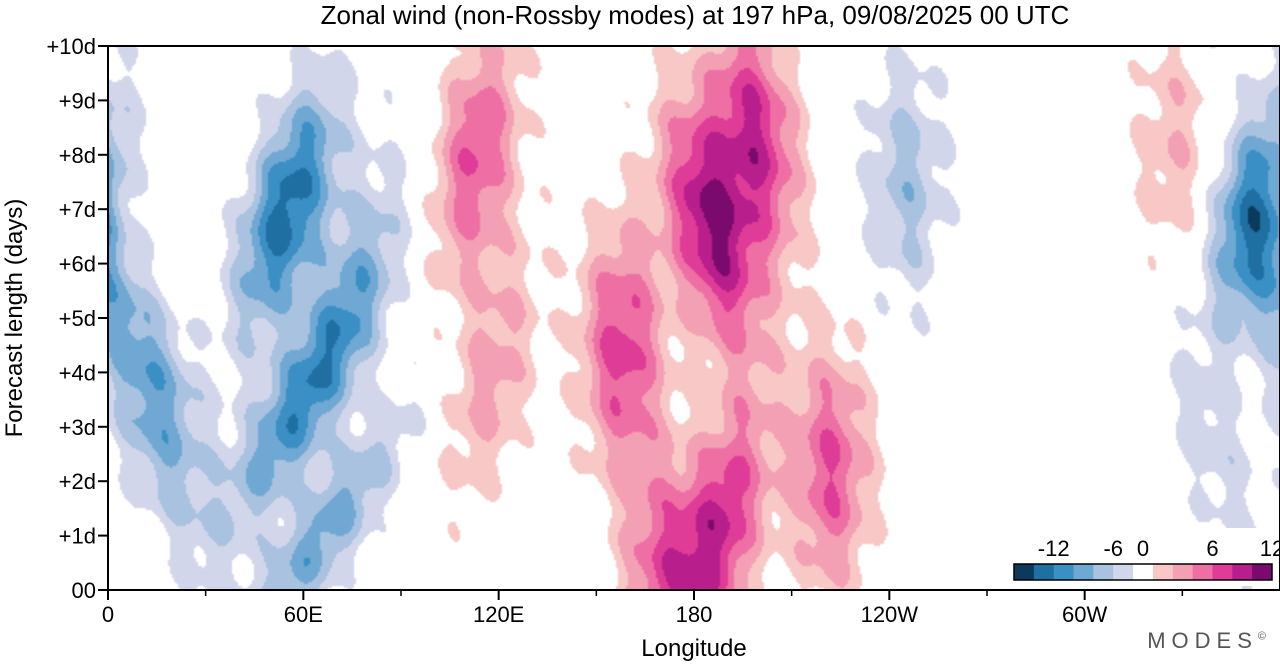 The image size is (1280, 664). What do you see at coordinates (77, 481) in the screenshot?
I see `y-tick-label: +2d` at bounding box center [77, 481].